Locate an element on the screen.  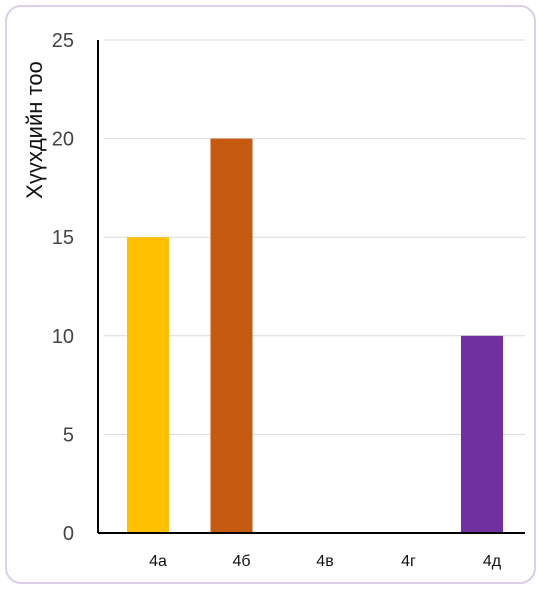
y-tick-label: 0 is located at coordinates (68, 534).